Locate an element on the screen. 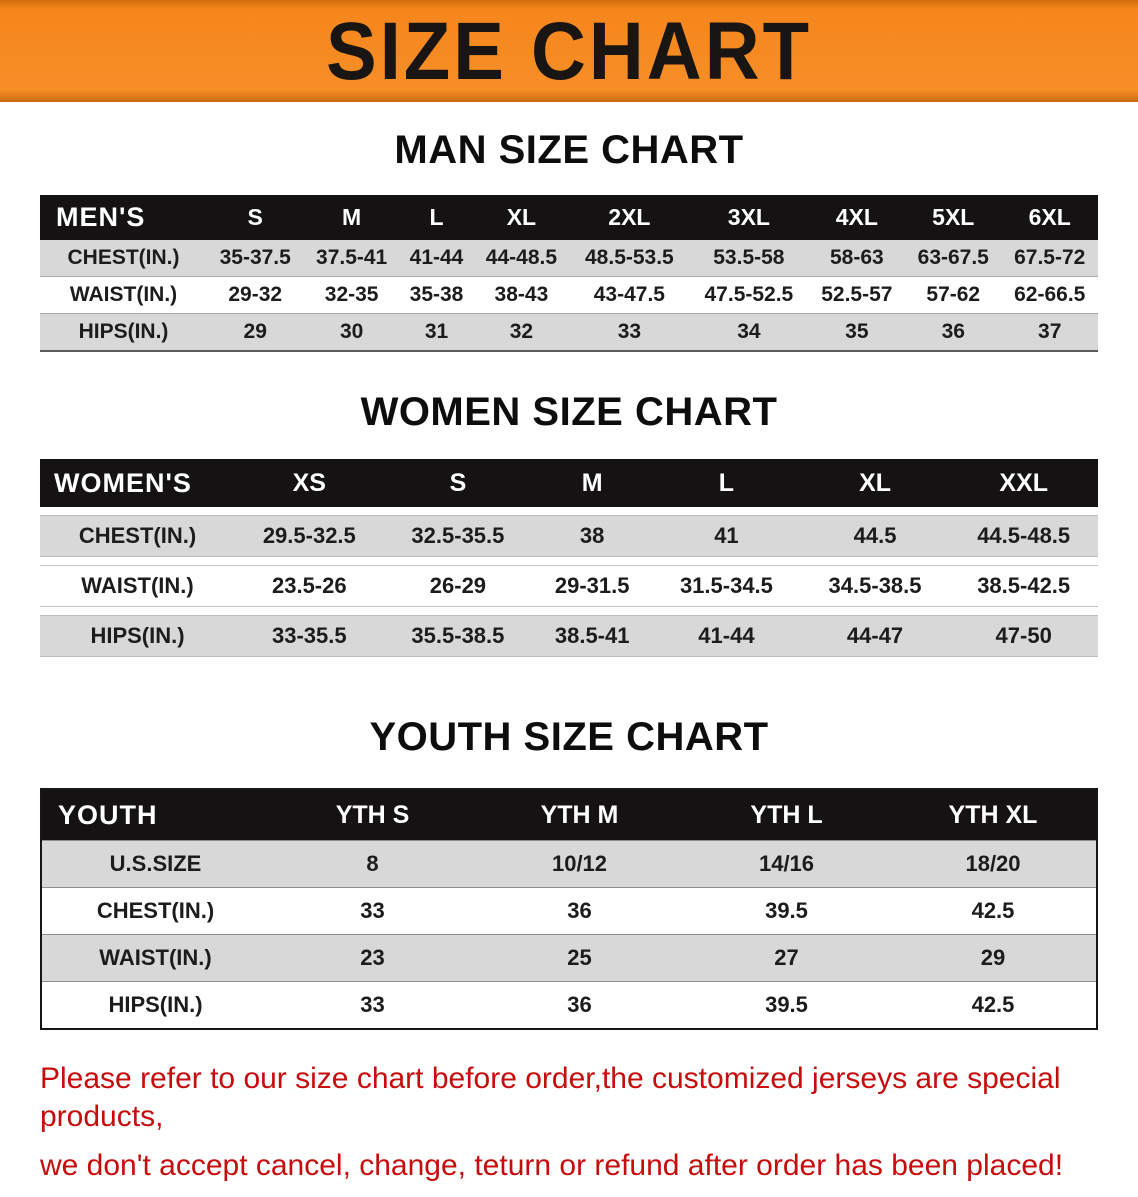 This screenshot has height=1197, width=1138. value-cell: 53.5-58 is located at coordinates (749, 257).